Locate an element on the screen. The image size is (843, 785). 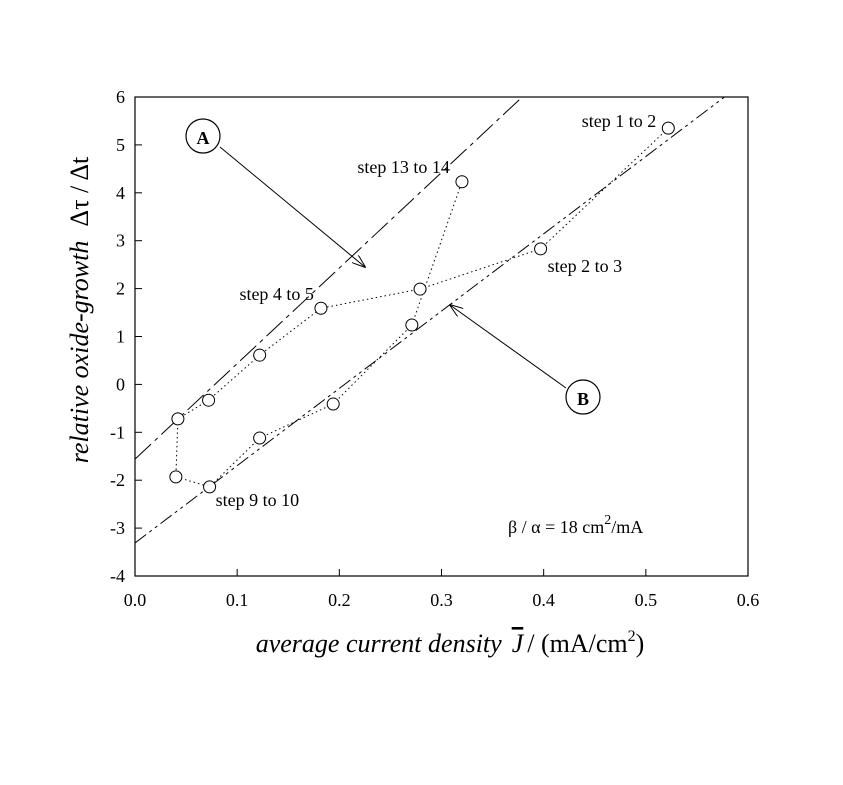
arrow-a is located at coordinates (292, 206).